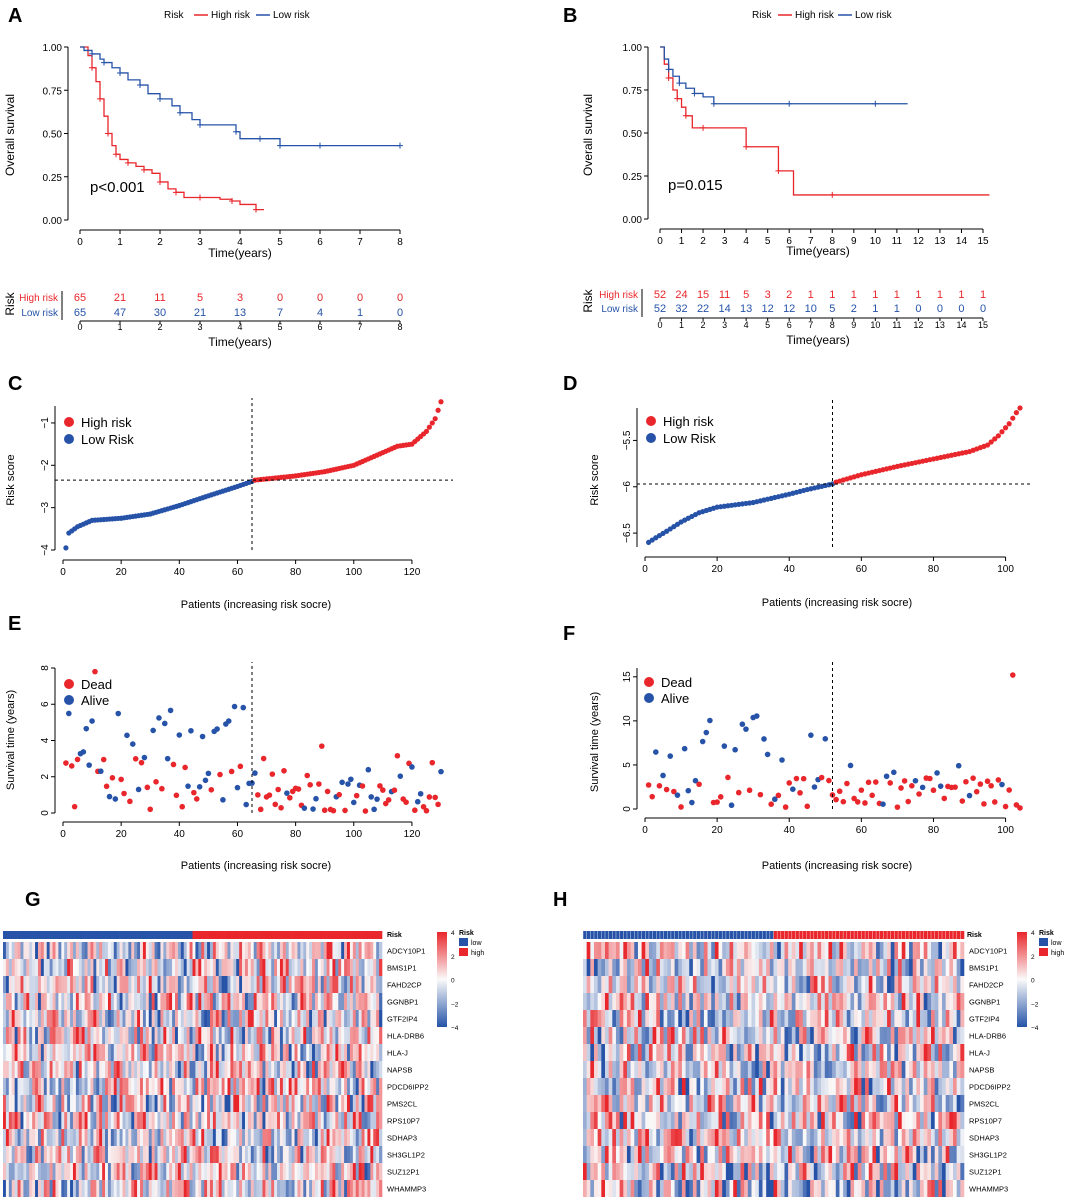 The width and height of the screenshot is (1065, 1203). I want to click on ylabel-e: Survival time (years), so click(11, 740).